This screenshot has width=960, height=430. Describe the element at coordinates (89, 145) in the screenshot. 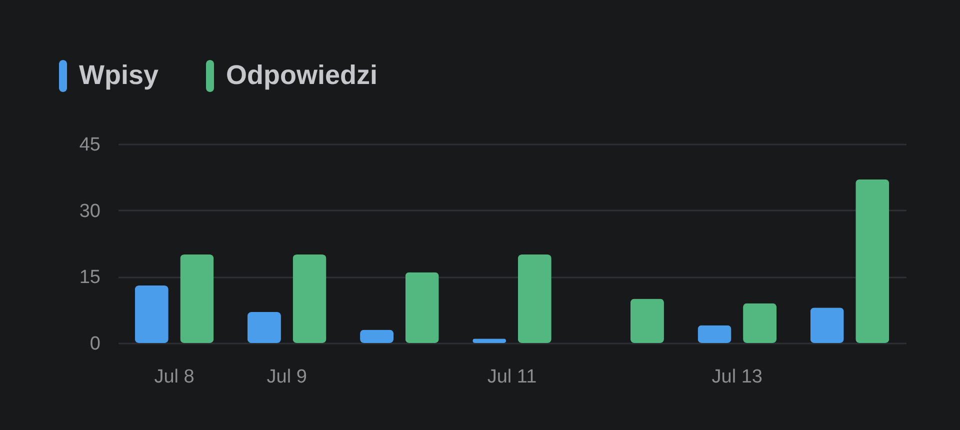

I see `y-tick-label: 45` at that location.